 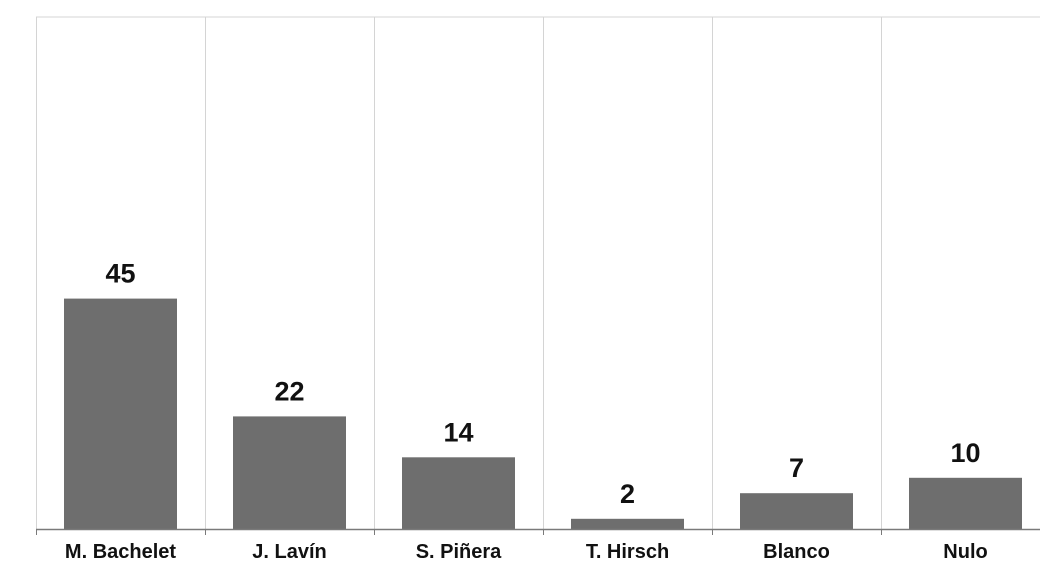 I want to click on category-label: Blanco, so click(x=796, y=551).